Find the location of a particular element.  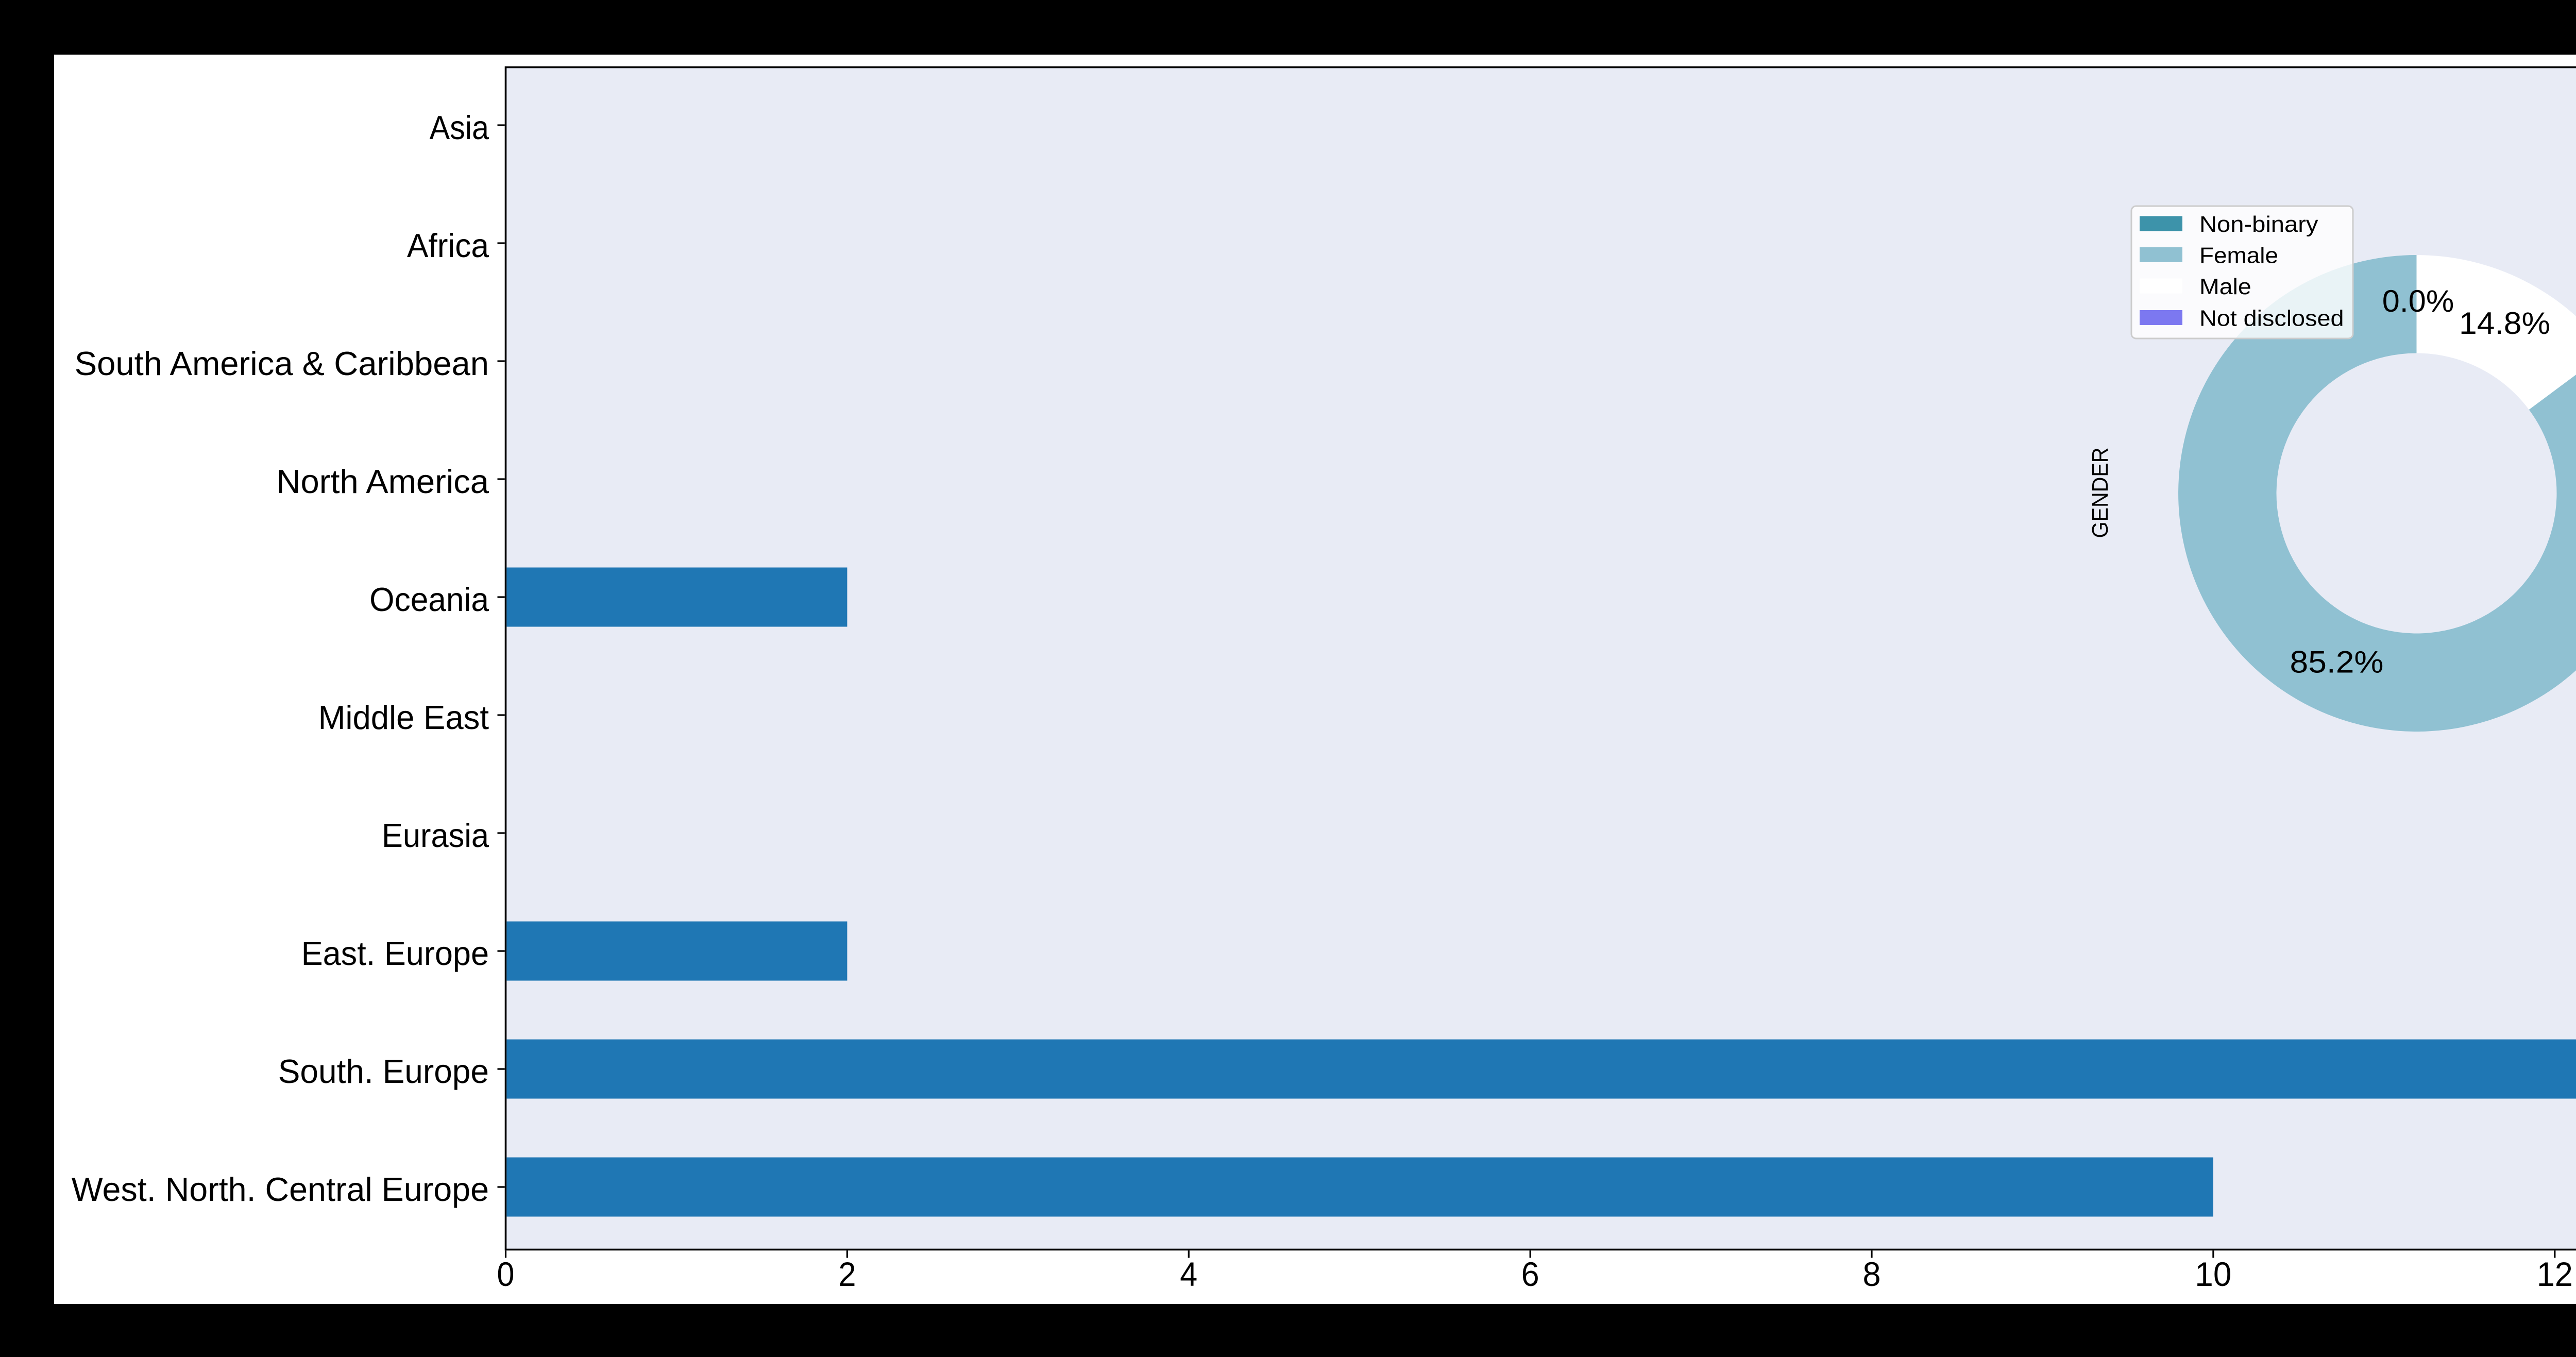

svg-text: 8 is located at coordinates (1871, 1275).